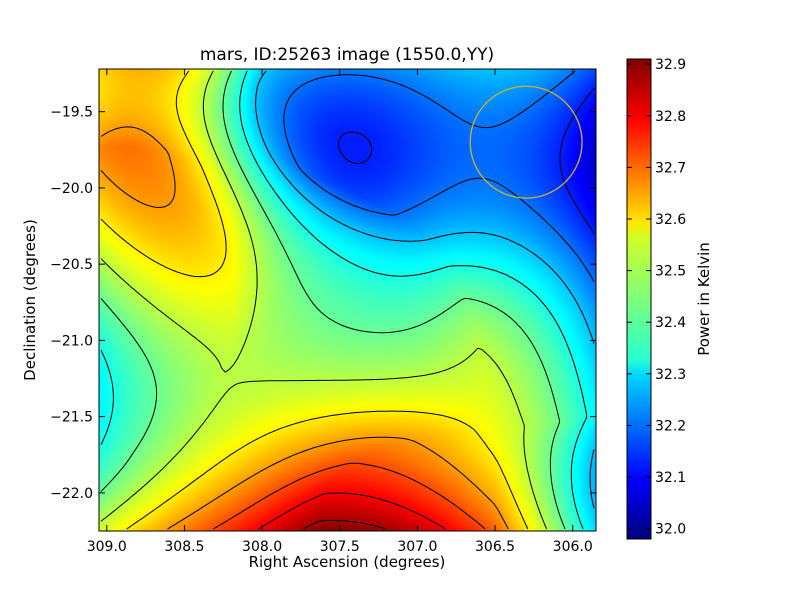 The height and width of the screenshot is (600, 800). I want to click on y-tick-label: −21.5, so click(71, 418).